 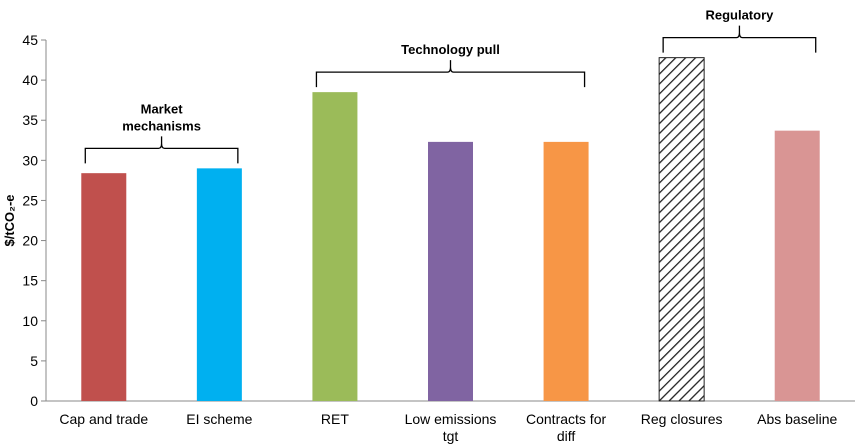 I want to click on group-label: Regulatory, so click(x=739, y=15).